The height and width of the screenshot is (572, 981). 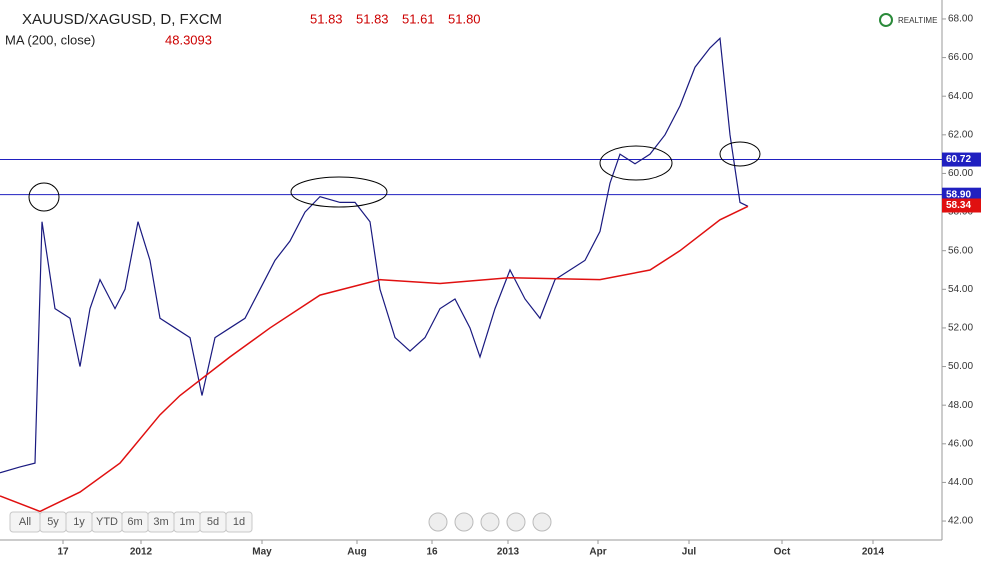 I want to click on x-tick-label: Aug, so click(x=356, y=552).